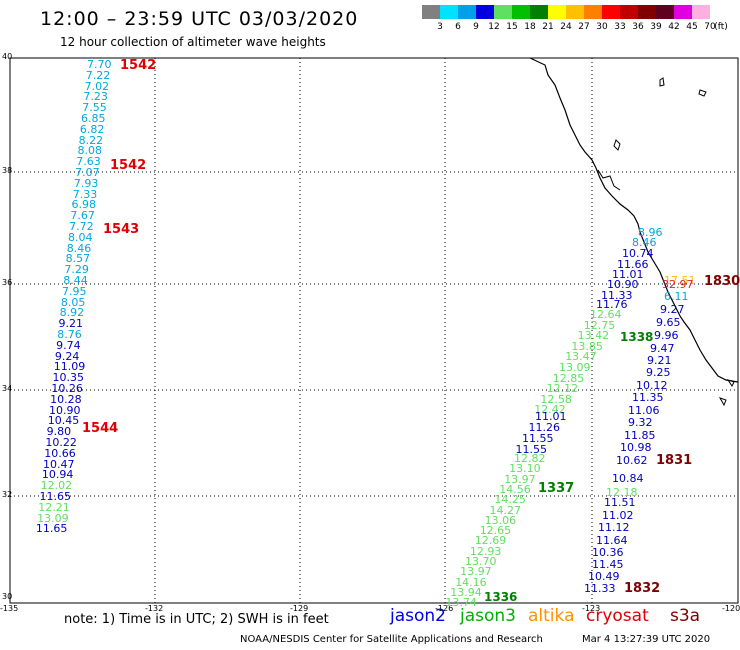 This screenshot has width=740, height=650. Describe the element at coordinates (591, 608) in the screenshot. I see `lon-tick-label: -123` at that location.